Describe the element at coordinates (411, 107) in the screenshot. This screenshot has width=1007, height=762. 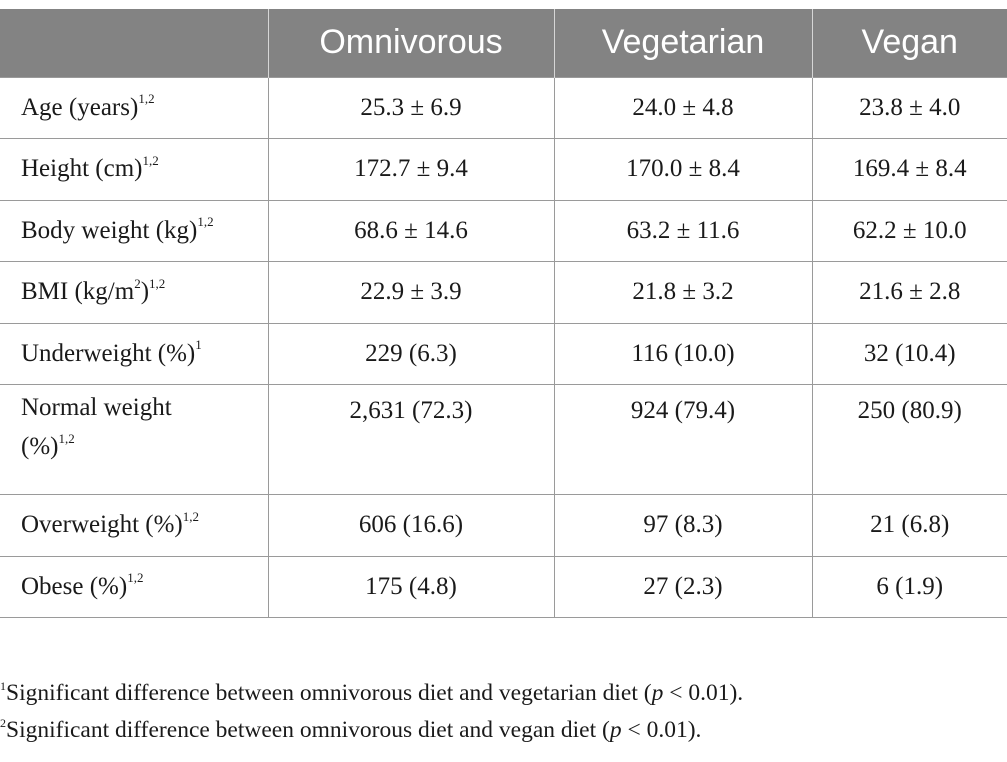
I see `cell-omnivorous: 25.3 ± 6.9` at that location.